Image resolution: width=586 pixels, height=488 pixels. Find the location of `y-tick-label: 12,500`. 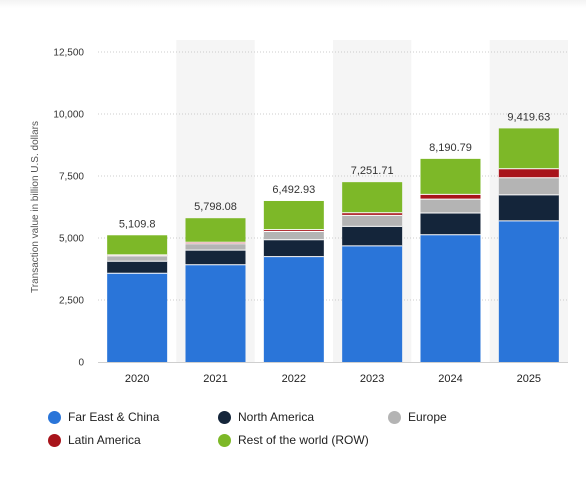

y-tick-label: 12,500 is located at coordinates (68, 53).